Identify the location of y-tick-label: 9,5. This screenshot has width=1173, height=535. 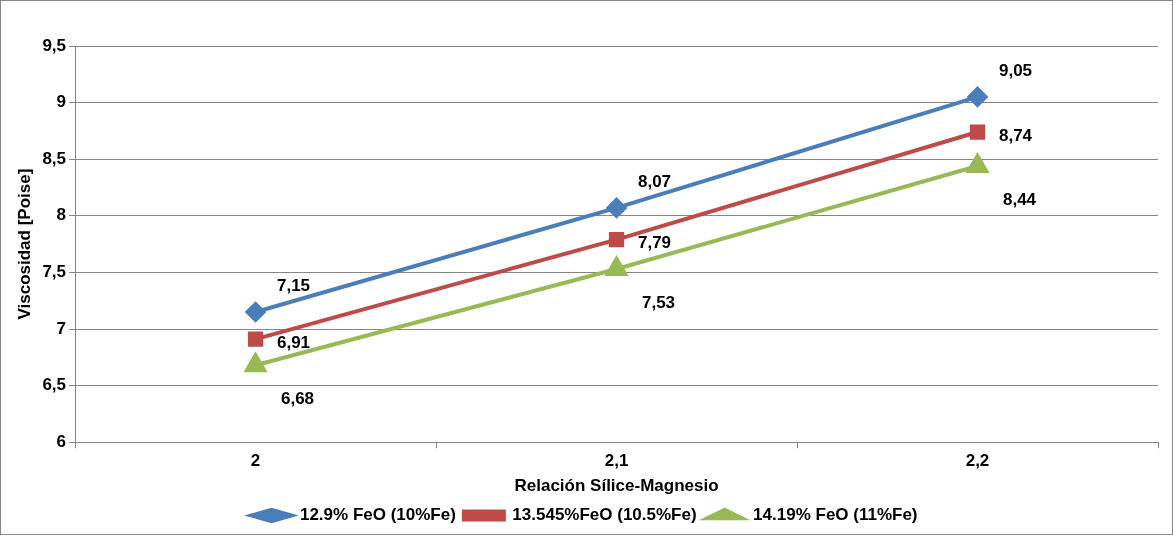
(54, 45).